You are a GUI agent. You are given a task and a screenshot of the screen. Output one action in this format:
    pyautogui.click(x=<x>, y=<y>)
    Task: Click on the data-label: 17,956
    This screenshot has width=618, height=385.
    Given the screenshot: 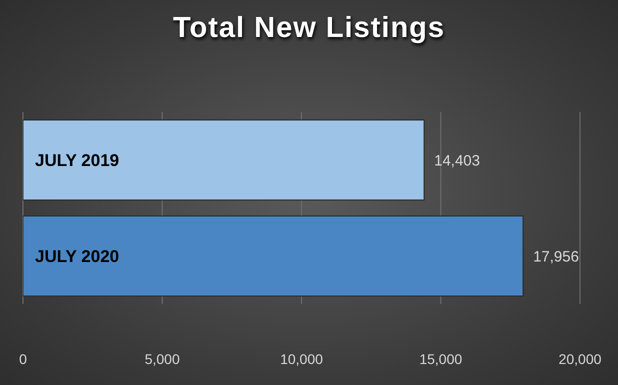 What is the action you would take?
    pyautogui.click(x=556, y=257)
    